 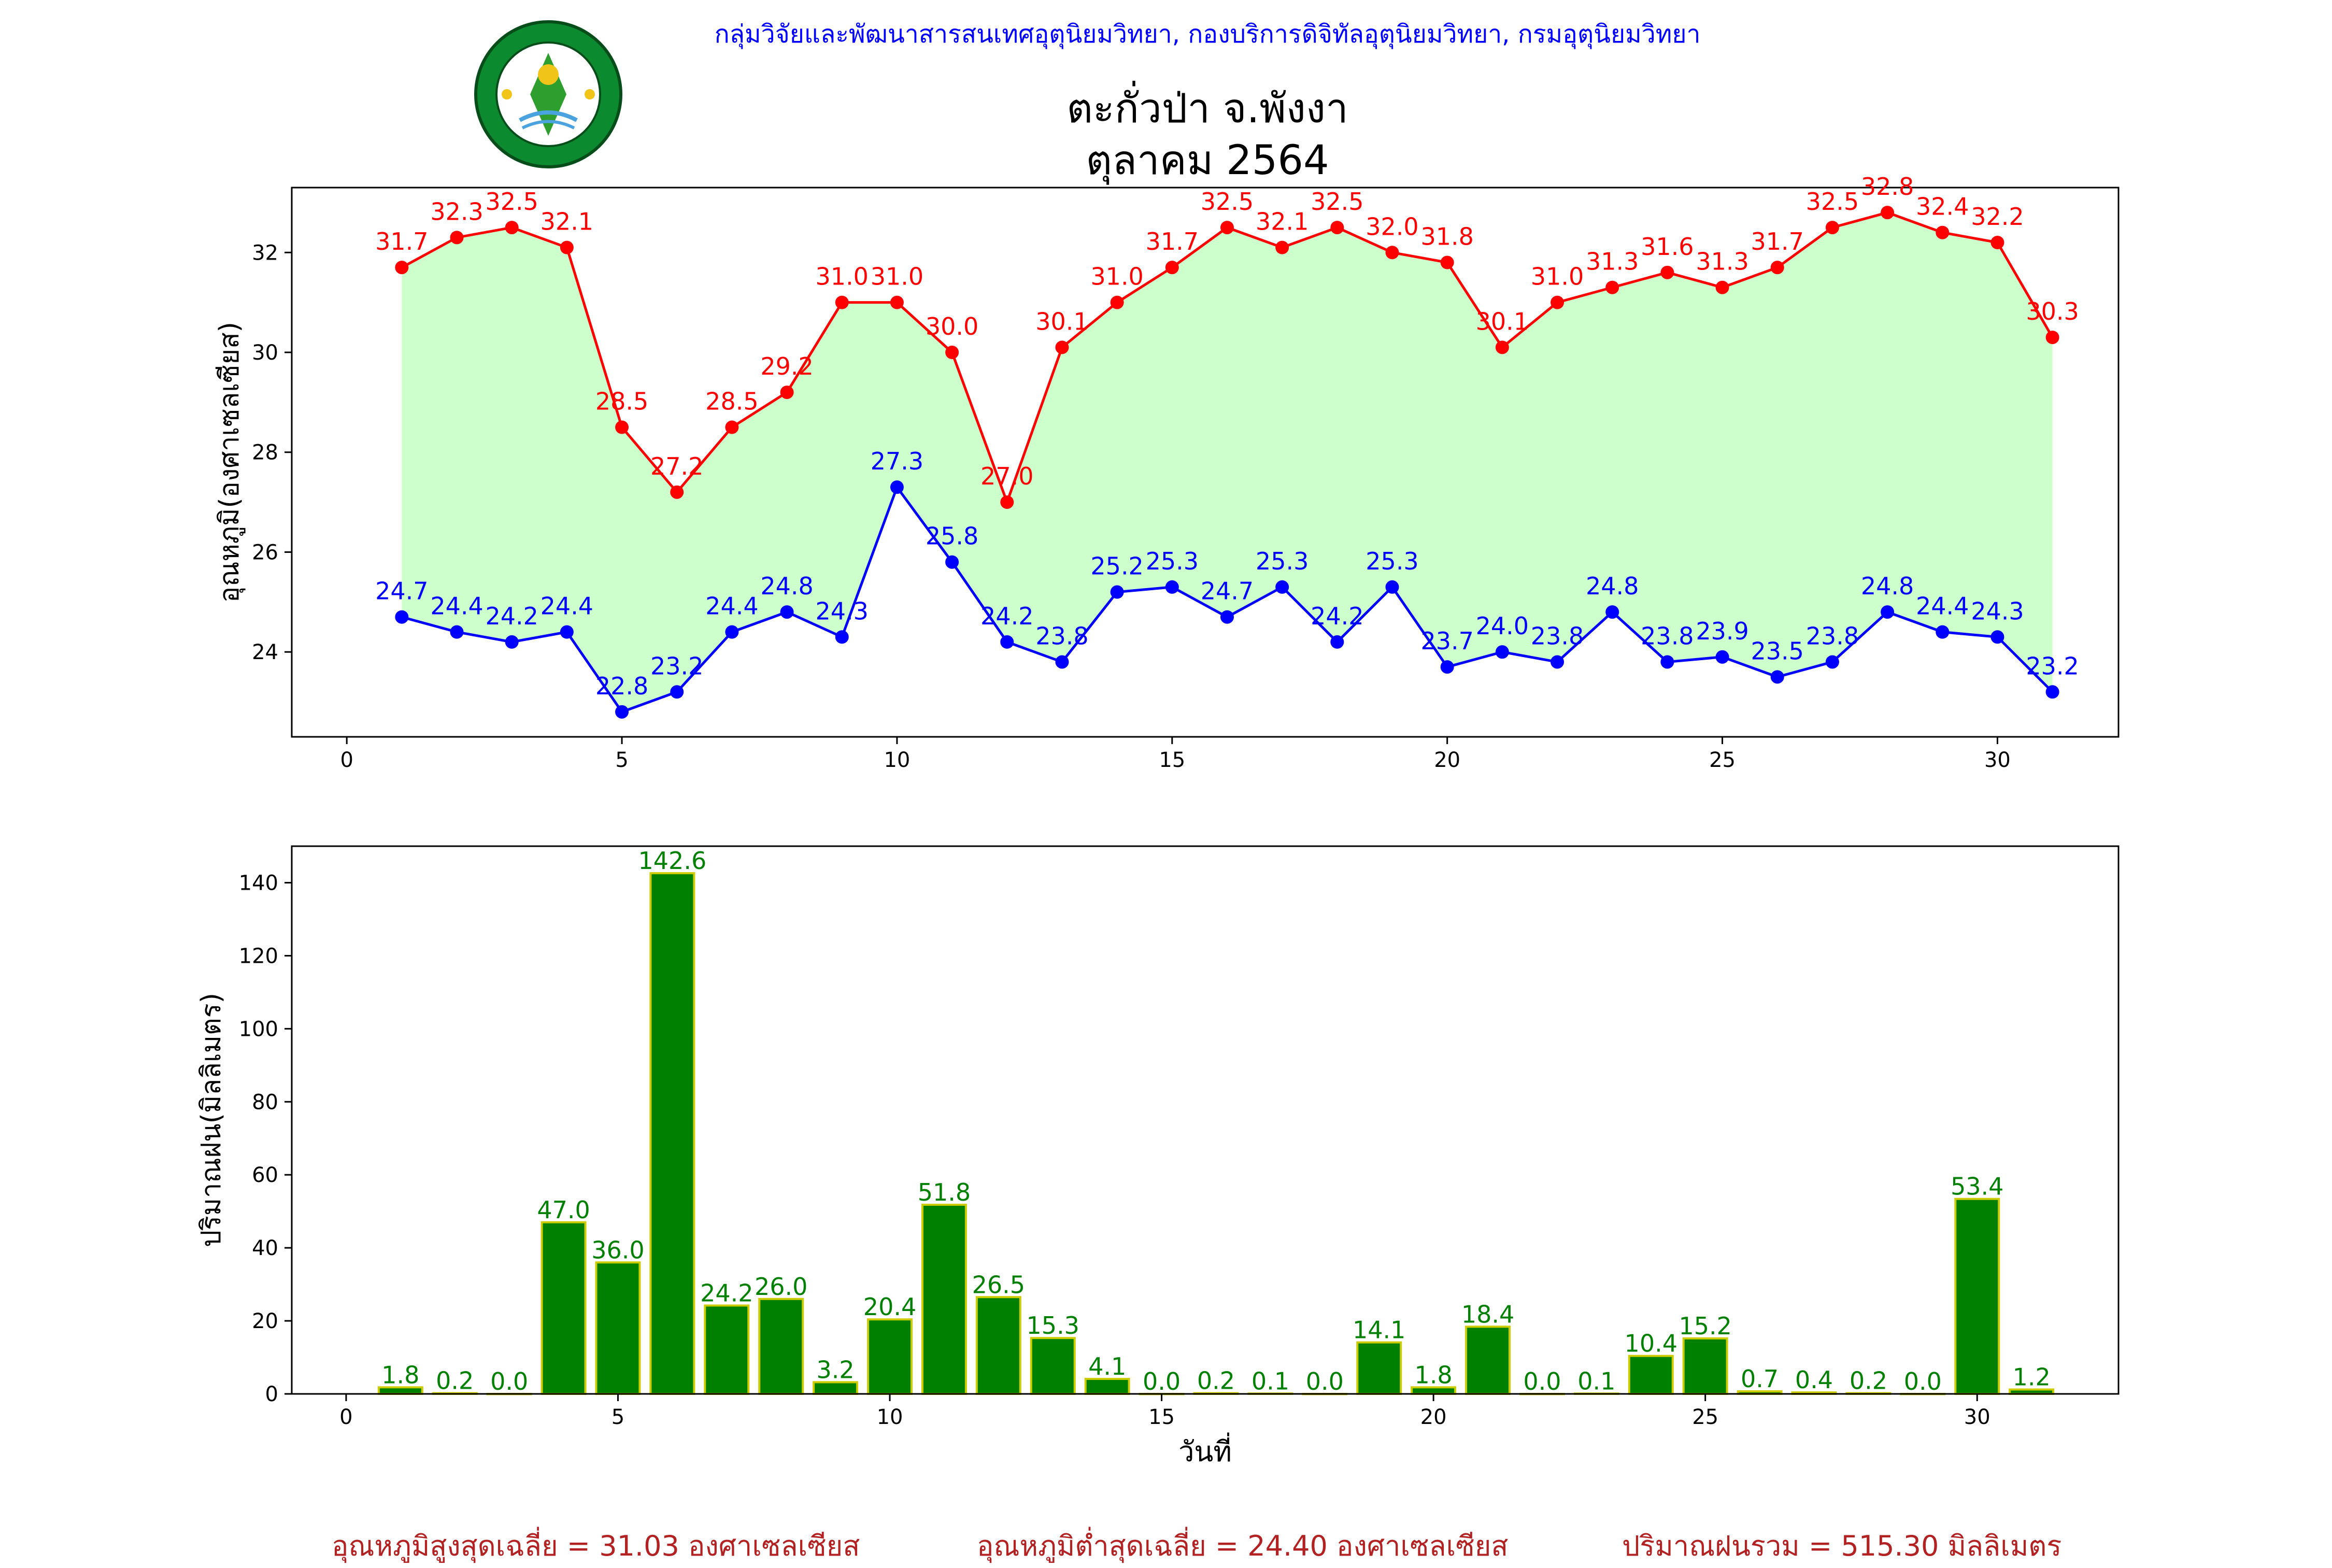 I want to click on rain-data-label: 53.4, so click(x=1977, y=1187).